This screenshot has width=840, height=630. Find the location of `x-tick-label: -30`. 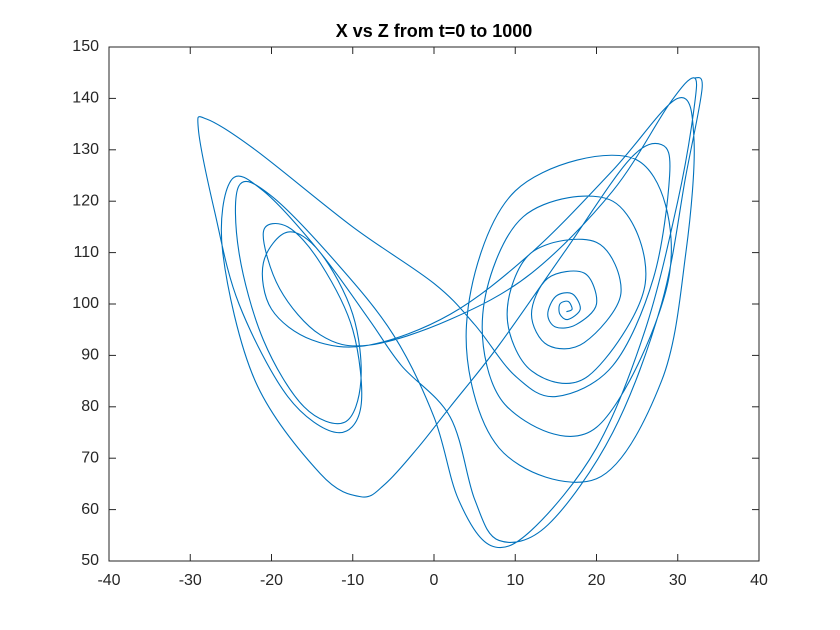

x-tick-label: -30 is located at coordinates (190, 580).